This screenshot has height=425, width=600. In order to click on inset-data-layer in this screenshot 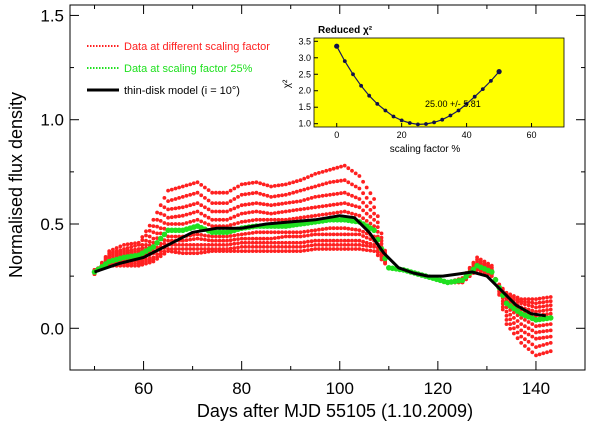, I will do `click(418, 85)`.